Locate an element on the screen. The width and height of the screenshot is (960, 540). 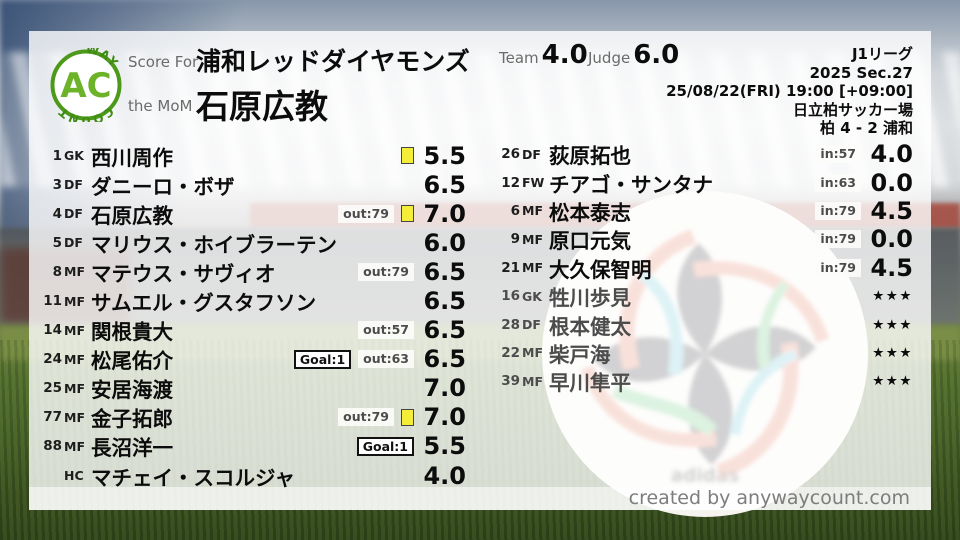
player-name: 金子拓郎 is located at coordinates (132, 419).